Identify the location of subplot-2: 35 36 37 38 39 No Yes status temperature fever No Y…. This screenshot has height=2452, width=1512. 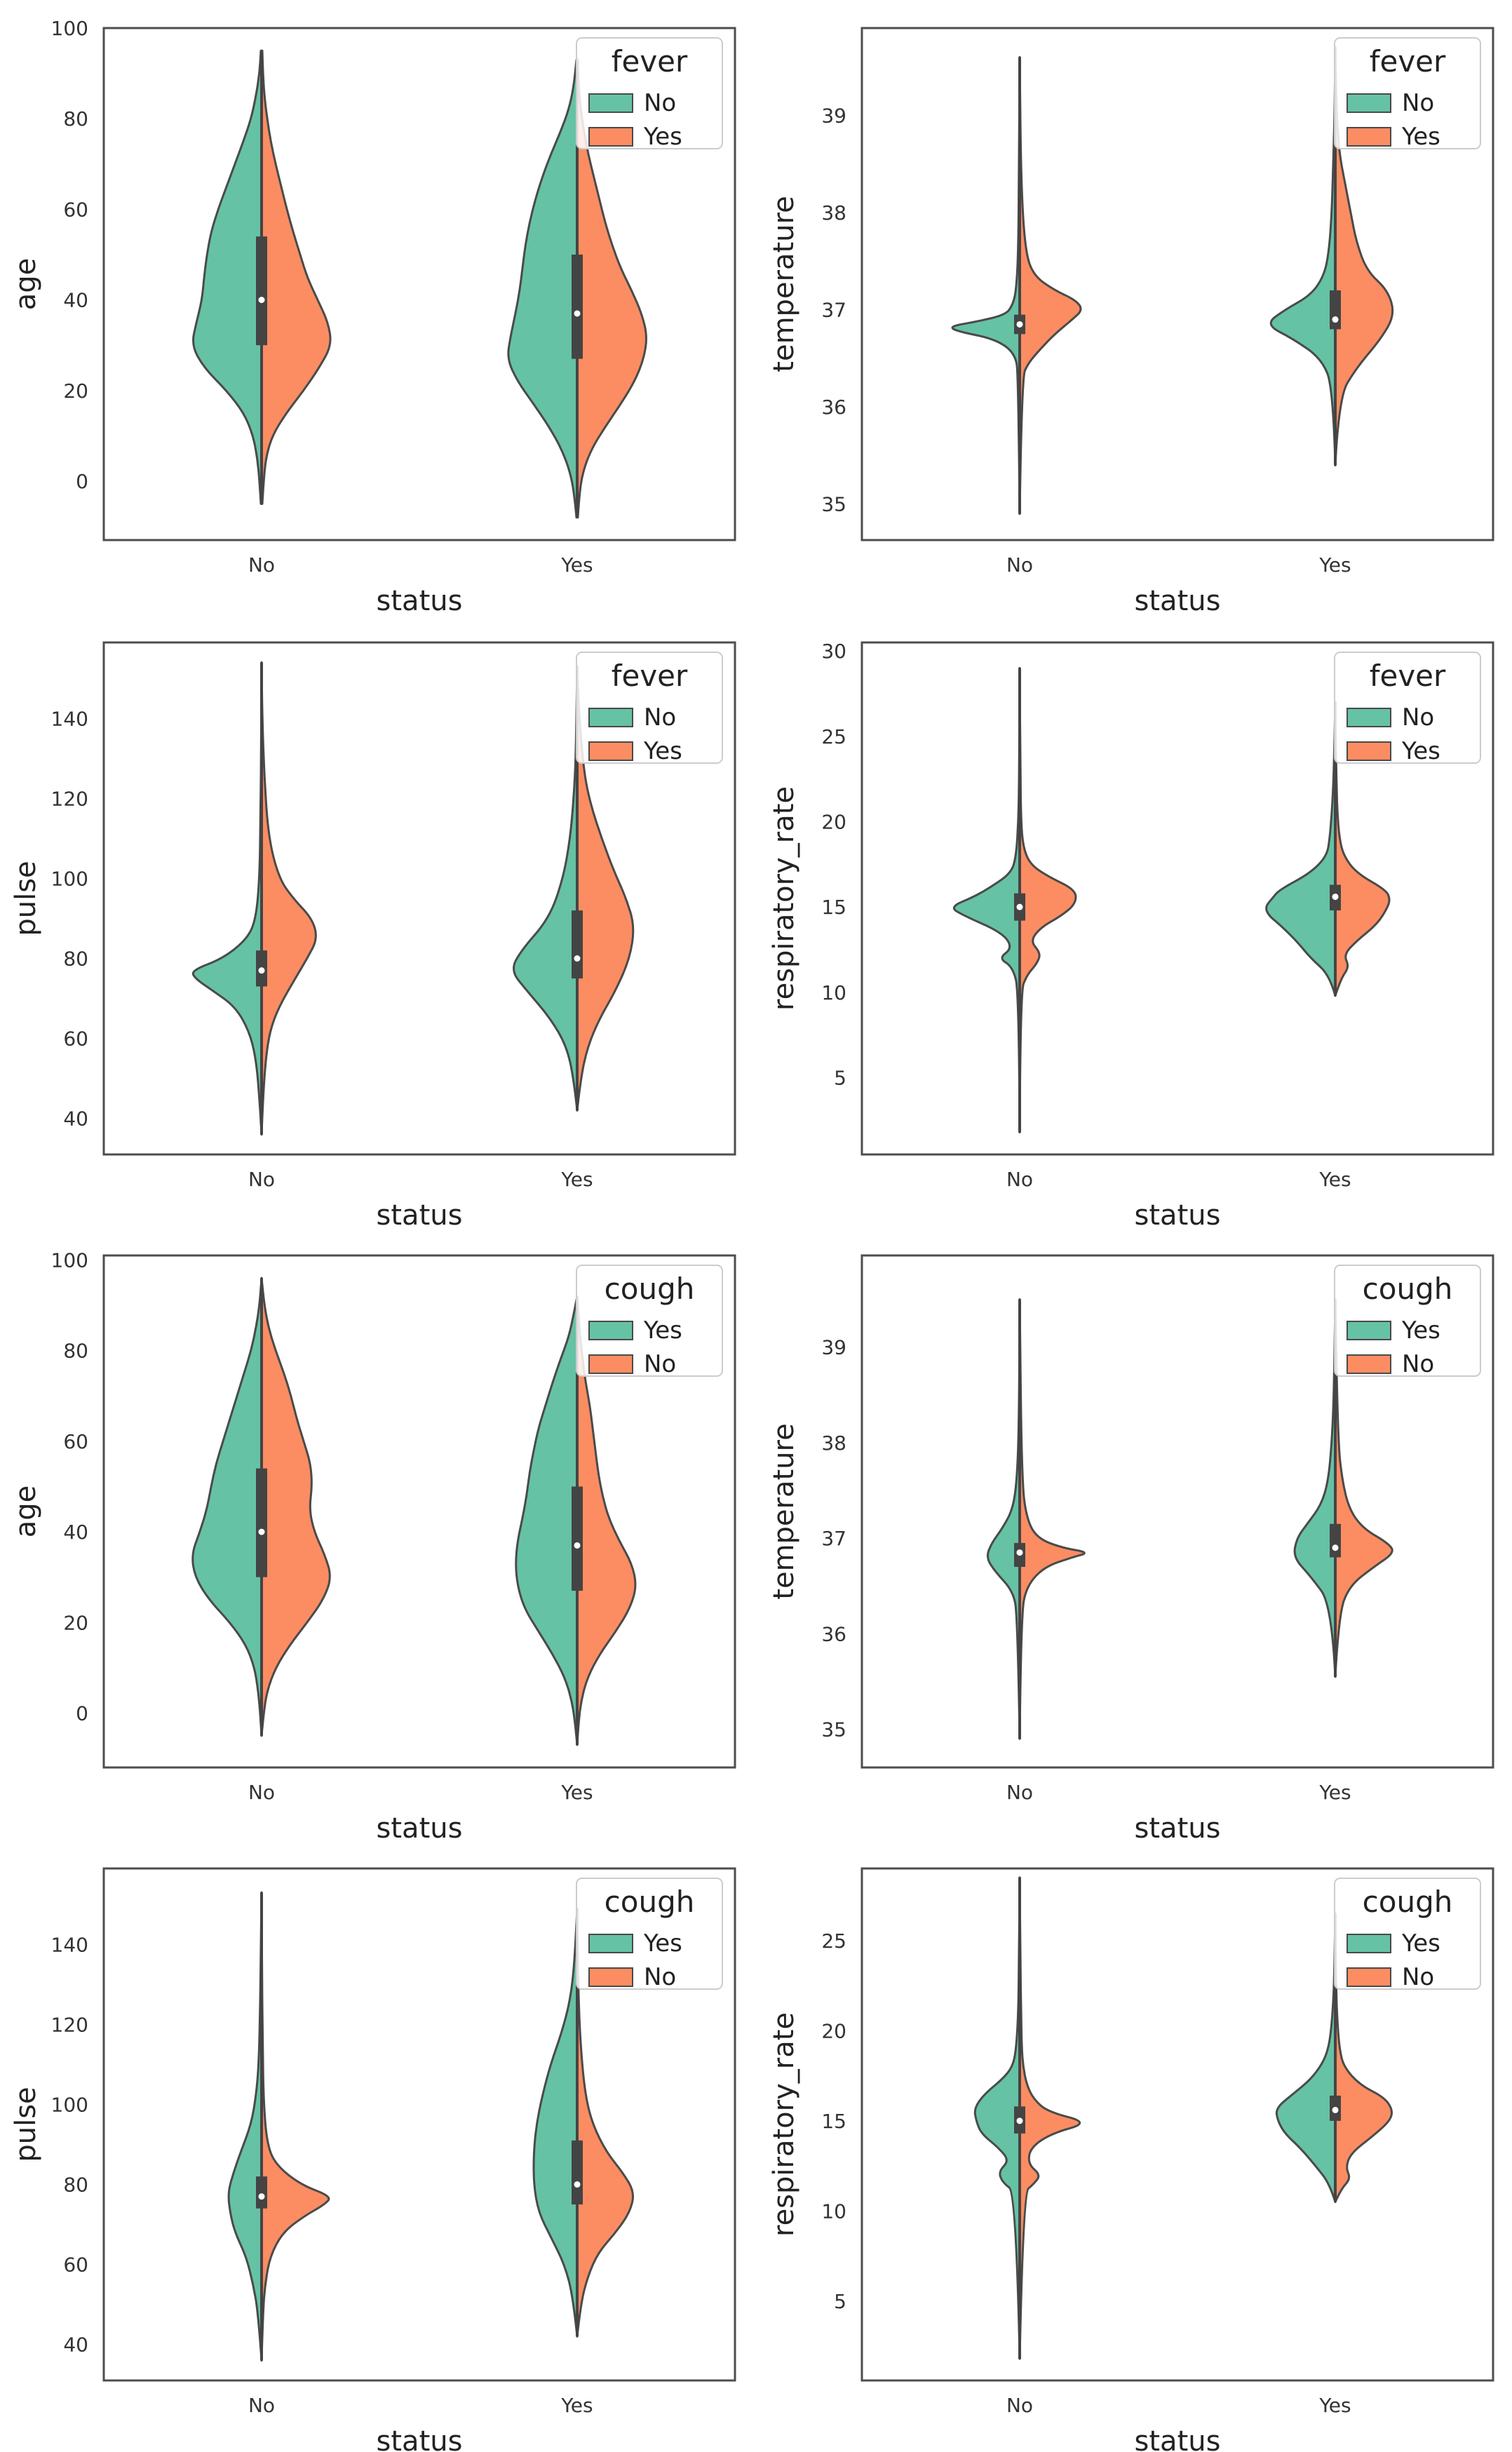
(1131, 322).